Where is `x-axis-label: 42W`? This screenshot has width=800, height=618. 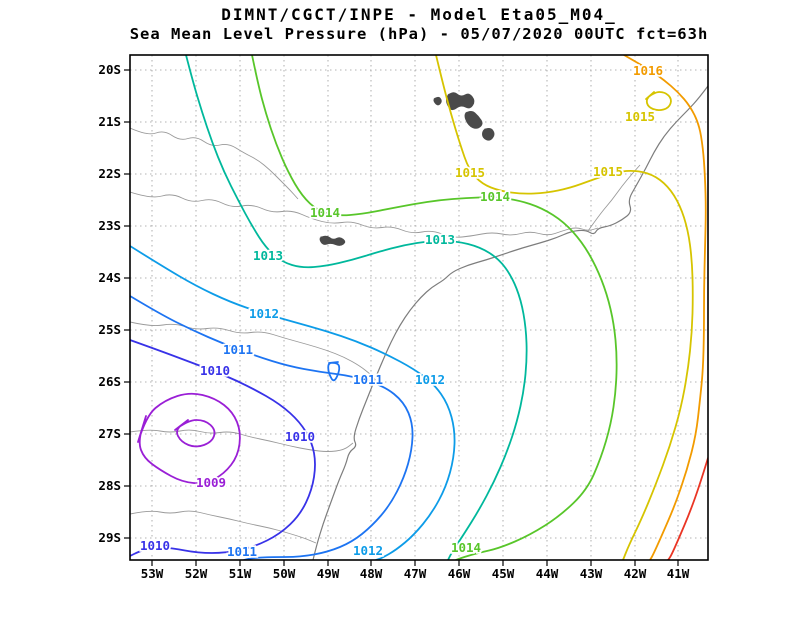 x-axis-label: 42W is located at coordinates (635, 573).